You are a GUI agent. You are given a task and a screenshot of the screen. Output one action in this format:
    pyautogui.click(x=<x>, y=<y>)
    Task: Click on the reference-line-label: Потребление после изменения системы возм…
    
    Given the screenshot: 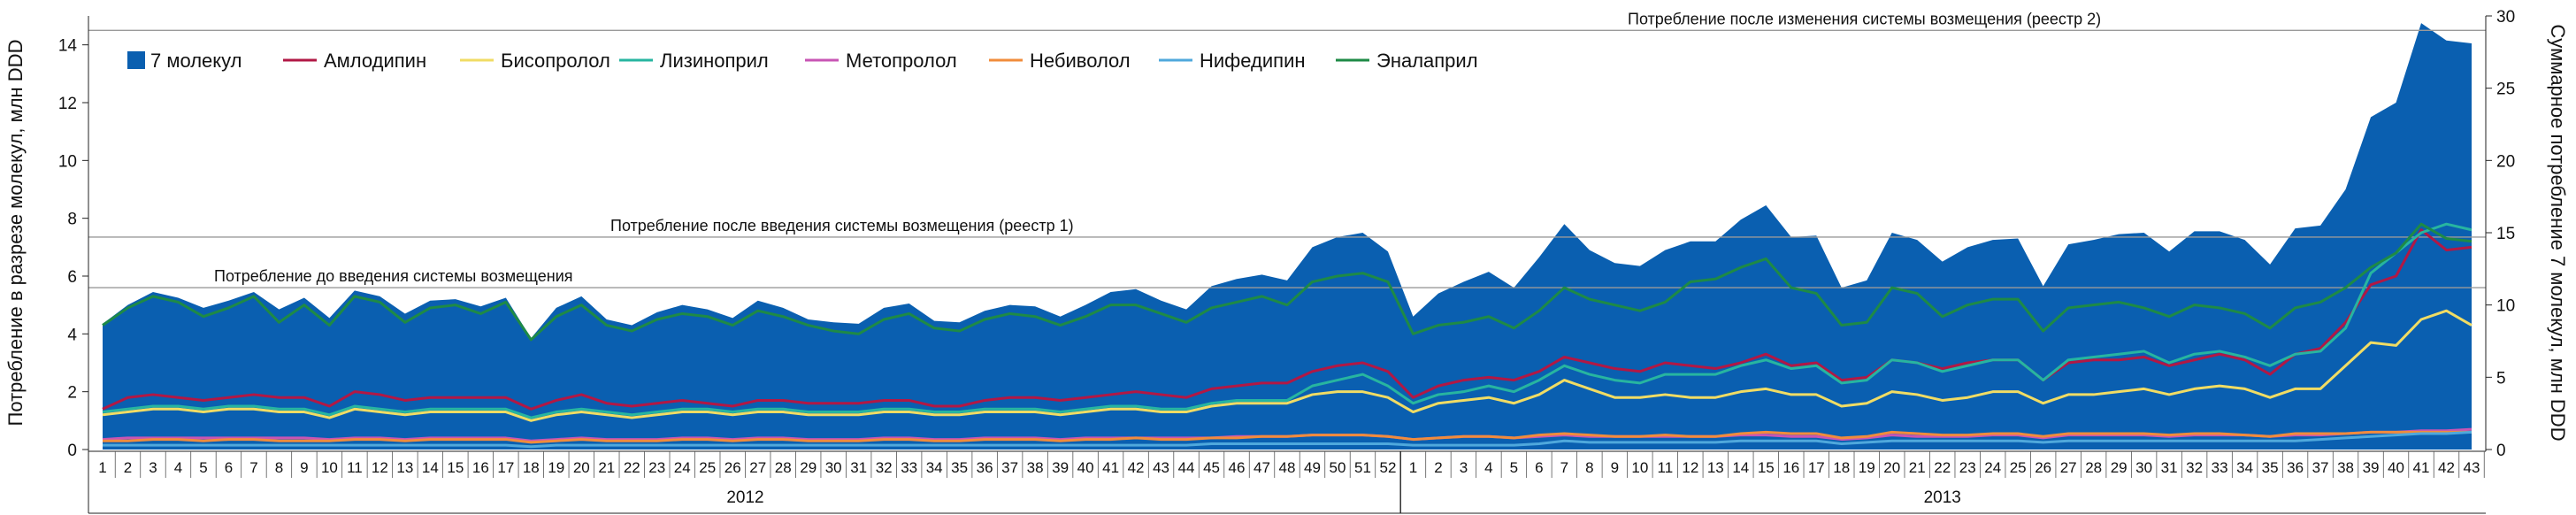 What is the action you would take?
    pyautogui.click(x=1864, y=18)
    